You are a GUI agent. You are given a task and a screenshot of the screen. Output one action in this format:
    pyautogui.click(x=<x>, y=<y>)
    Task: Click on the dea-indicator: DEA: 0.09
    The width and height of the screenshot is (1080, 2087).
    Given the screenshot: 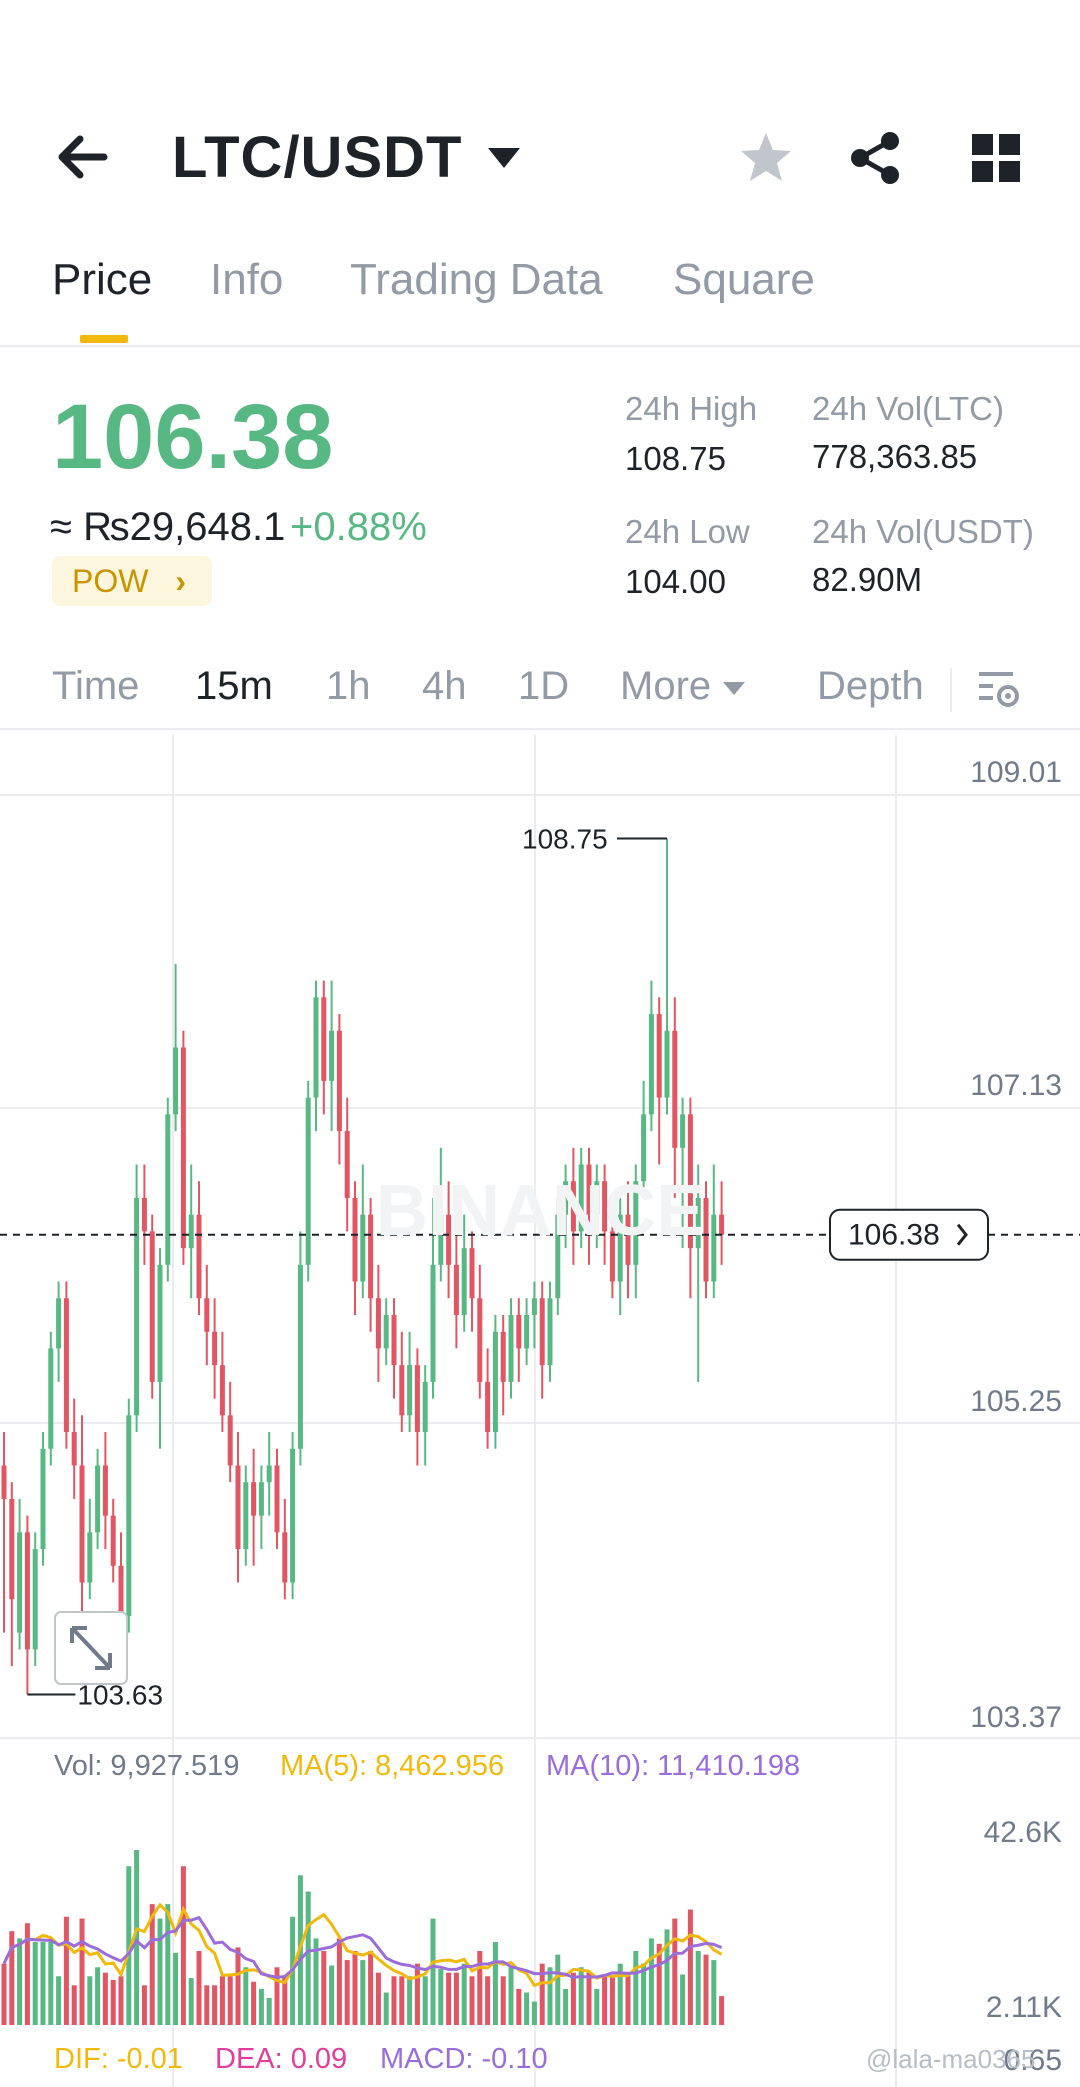 What is the action you would take?
    pyautogui.click(x=281, y=2059)
    